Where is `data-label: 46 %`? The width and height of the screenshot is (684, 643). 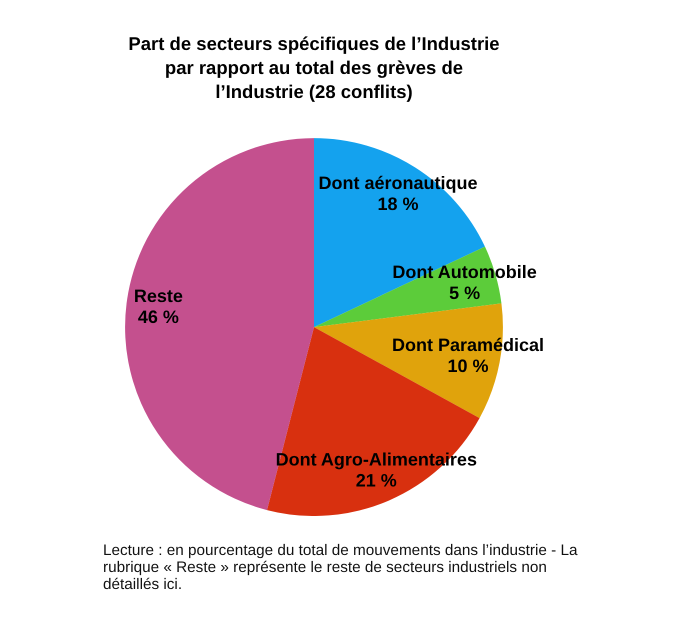 data-label: 46 % is located at coordinates (158, 316).